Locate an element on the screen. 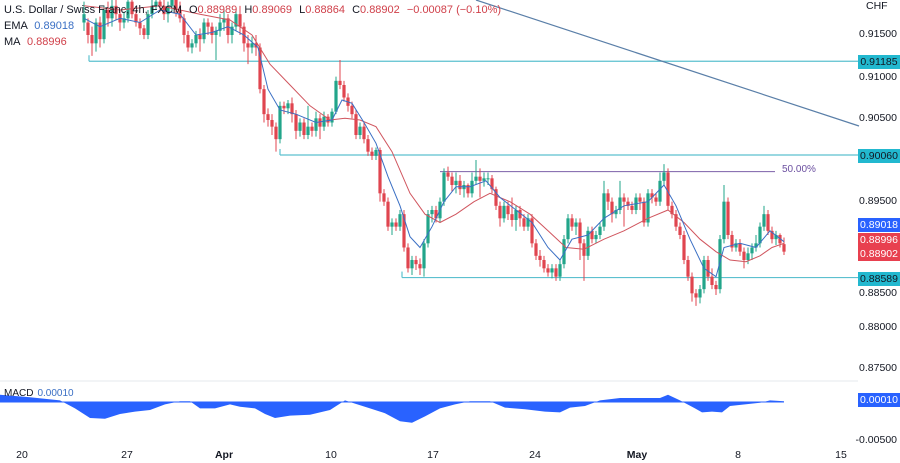  last-price-tag: 0.88902 is located at coordinates (879, 254).